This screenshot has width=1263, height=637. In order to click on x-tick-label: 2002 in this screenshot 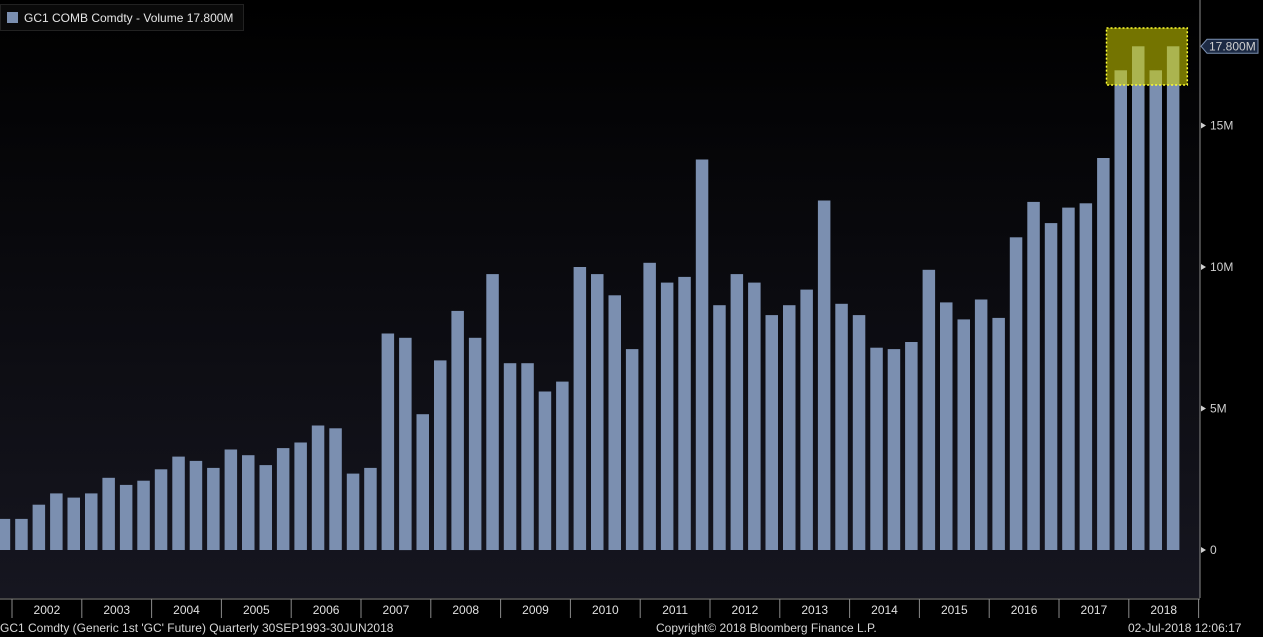, I will do `click(47, 610)`.